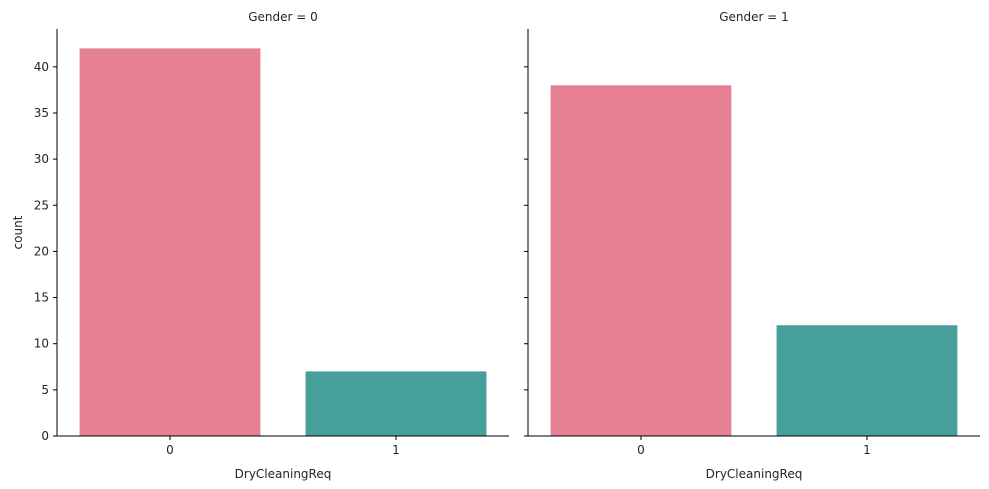 Image resolution: width=989 pixels, height=489 pixels. I want to click on y-axis-label-0: count, so click(18, 232).